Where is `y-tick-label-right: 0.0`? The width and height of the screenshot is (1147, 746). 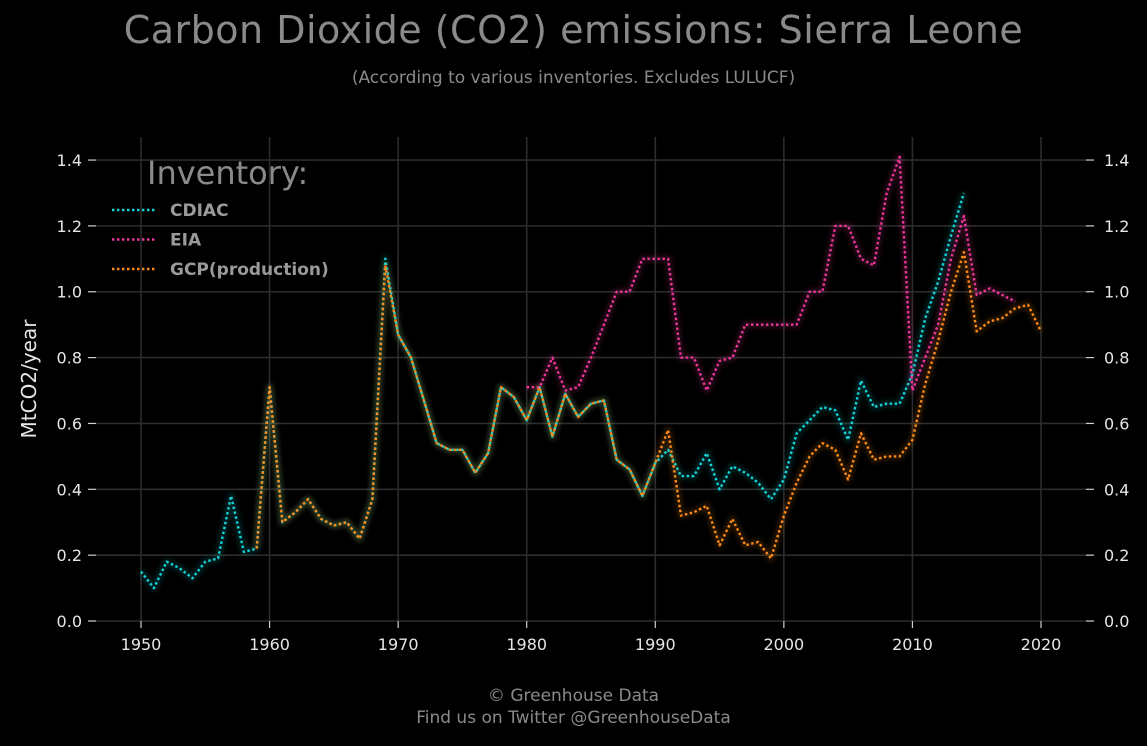 y-tick-label-right: 0.0 is located at coordinates (1116, 621).